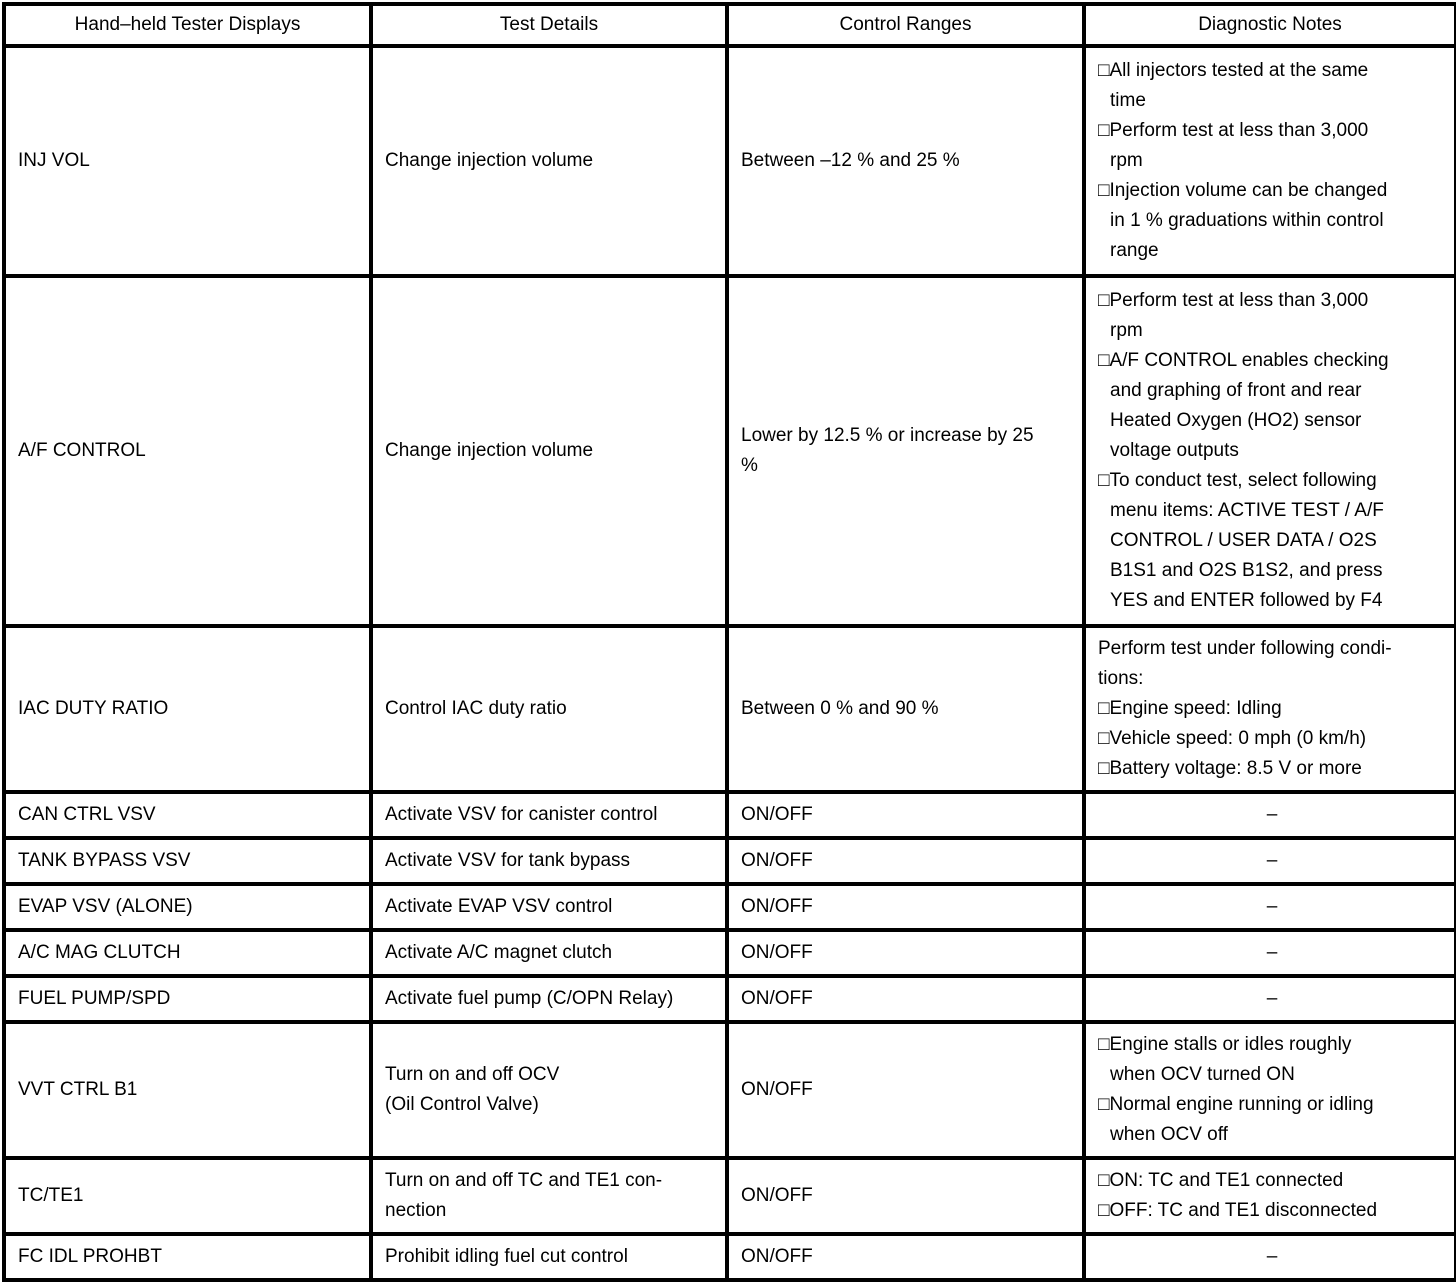  I want to click on tester-display-cell: FUEL PUMP/SPD, so click(187, 999).